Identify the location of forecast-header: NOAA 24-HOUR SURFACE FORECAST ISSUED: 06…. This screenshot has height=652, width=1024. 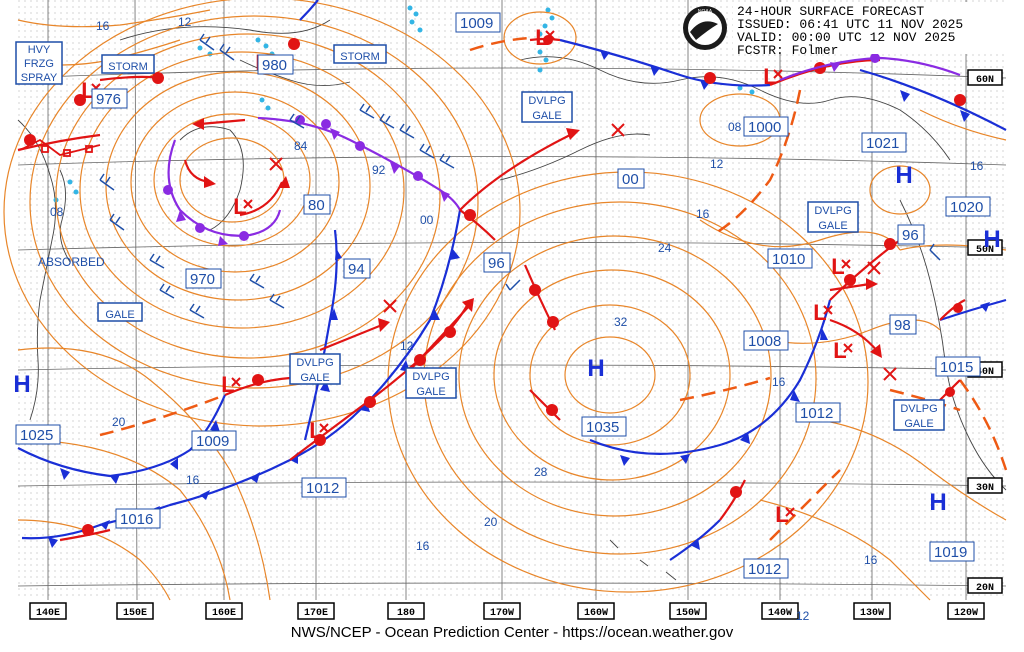
(844, 30).